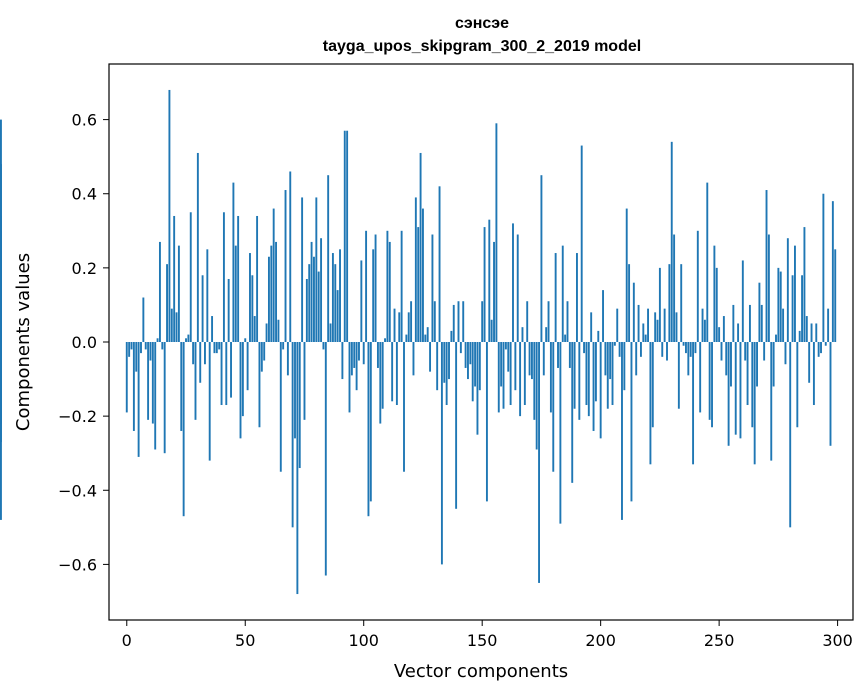 This screenshot has width=867, height=696. Describe the element at coordinates (77, 564) in the screenshot. I see `y-tick-label: −0.6` at that location.